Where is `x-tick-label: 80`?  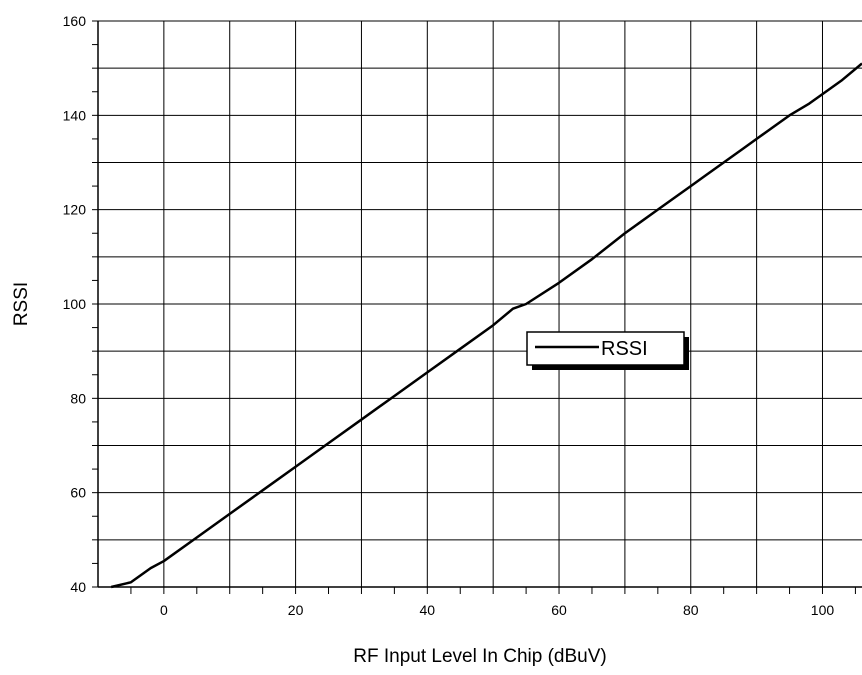
x-tick-label: 80 is located at coordinates (691, 610).